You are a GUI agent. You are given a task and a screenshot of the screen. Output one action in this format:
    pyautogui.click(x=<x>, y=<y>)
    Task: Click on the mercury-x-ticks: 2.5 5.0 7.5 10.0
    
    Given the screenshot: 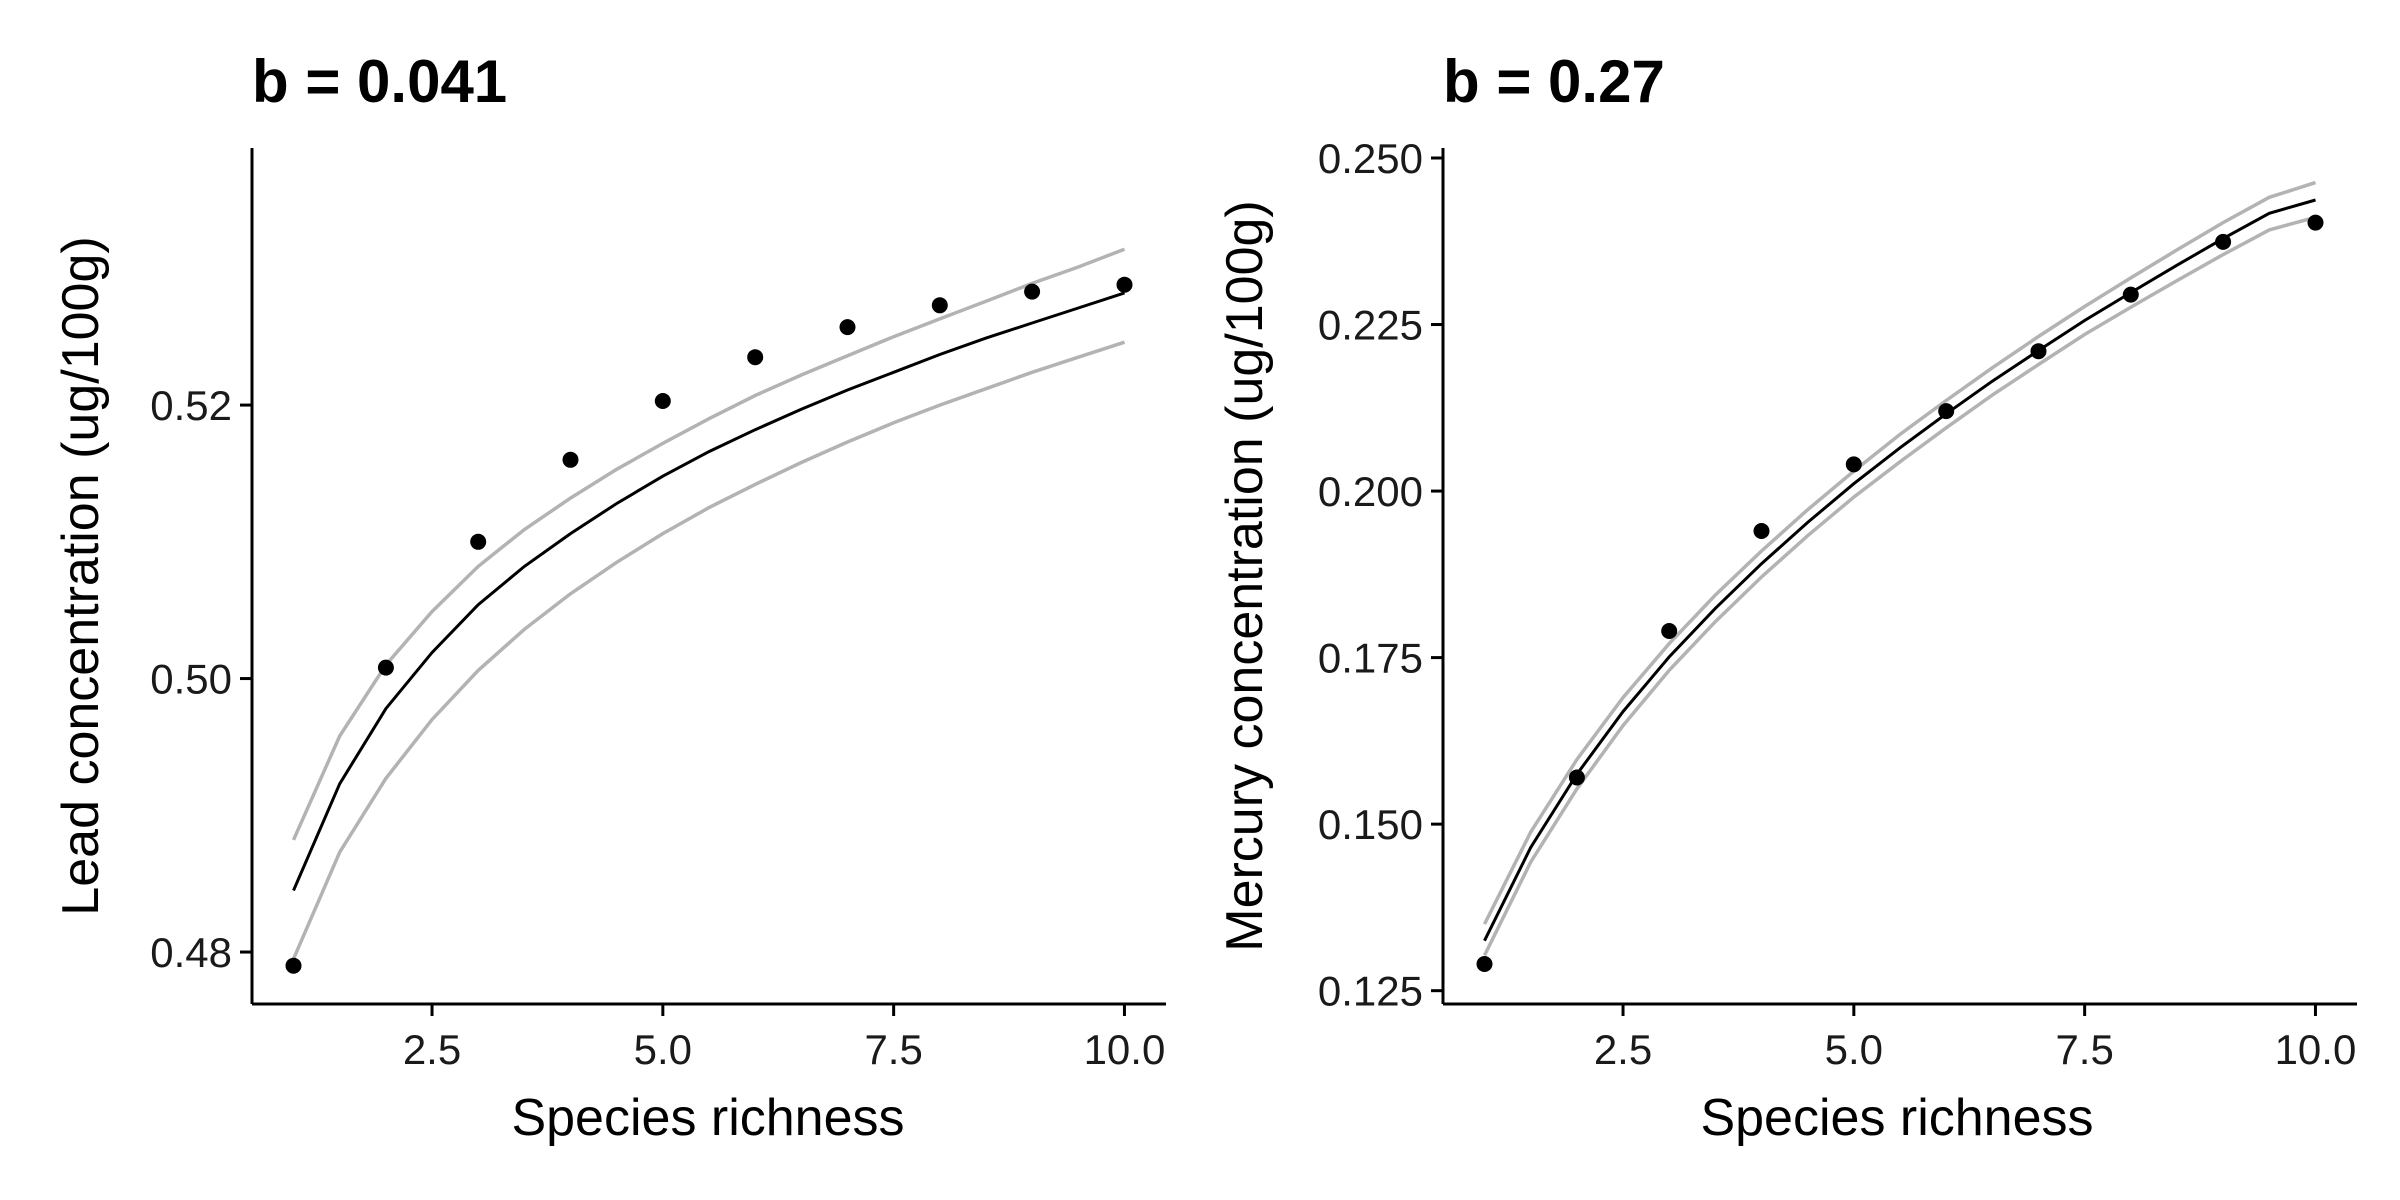 What is the action you would take?
    pyautogui.click(x=1975, y=1038)
    